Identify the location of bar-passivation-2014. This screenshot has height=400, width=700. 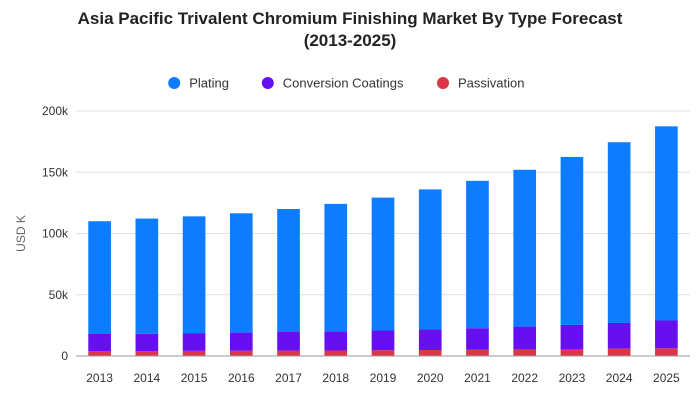
(147, 353).